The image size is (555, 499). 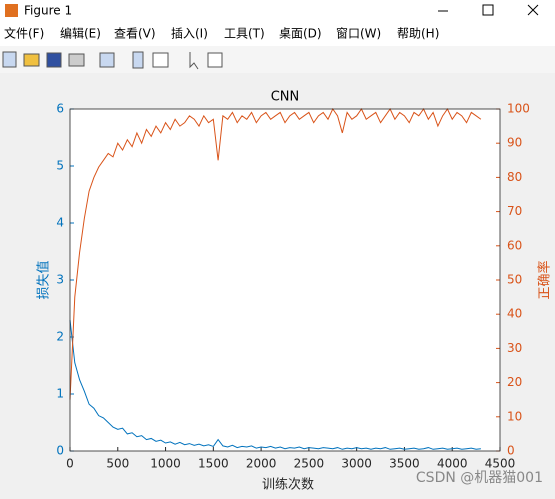 What do you see at coordinates (60, 223) in the screenshot?
I see `y-tick-label: 4` at bounding box center [60, 223].